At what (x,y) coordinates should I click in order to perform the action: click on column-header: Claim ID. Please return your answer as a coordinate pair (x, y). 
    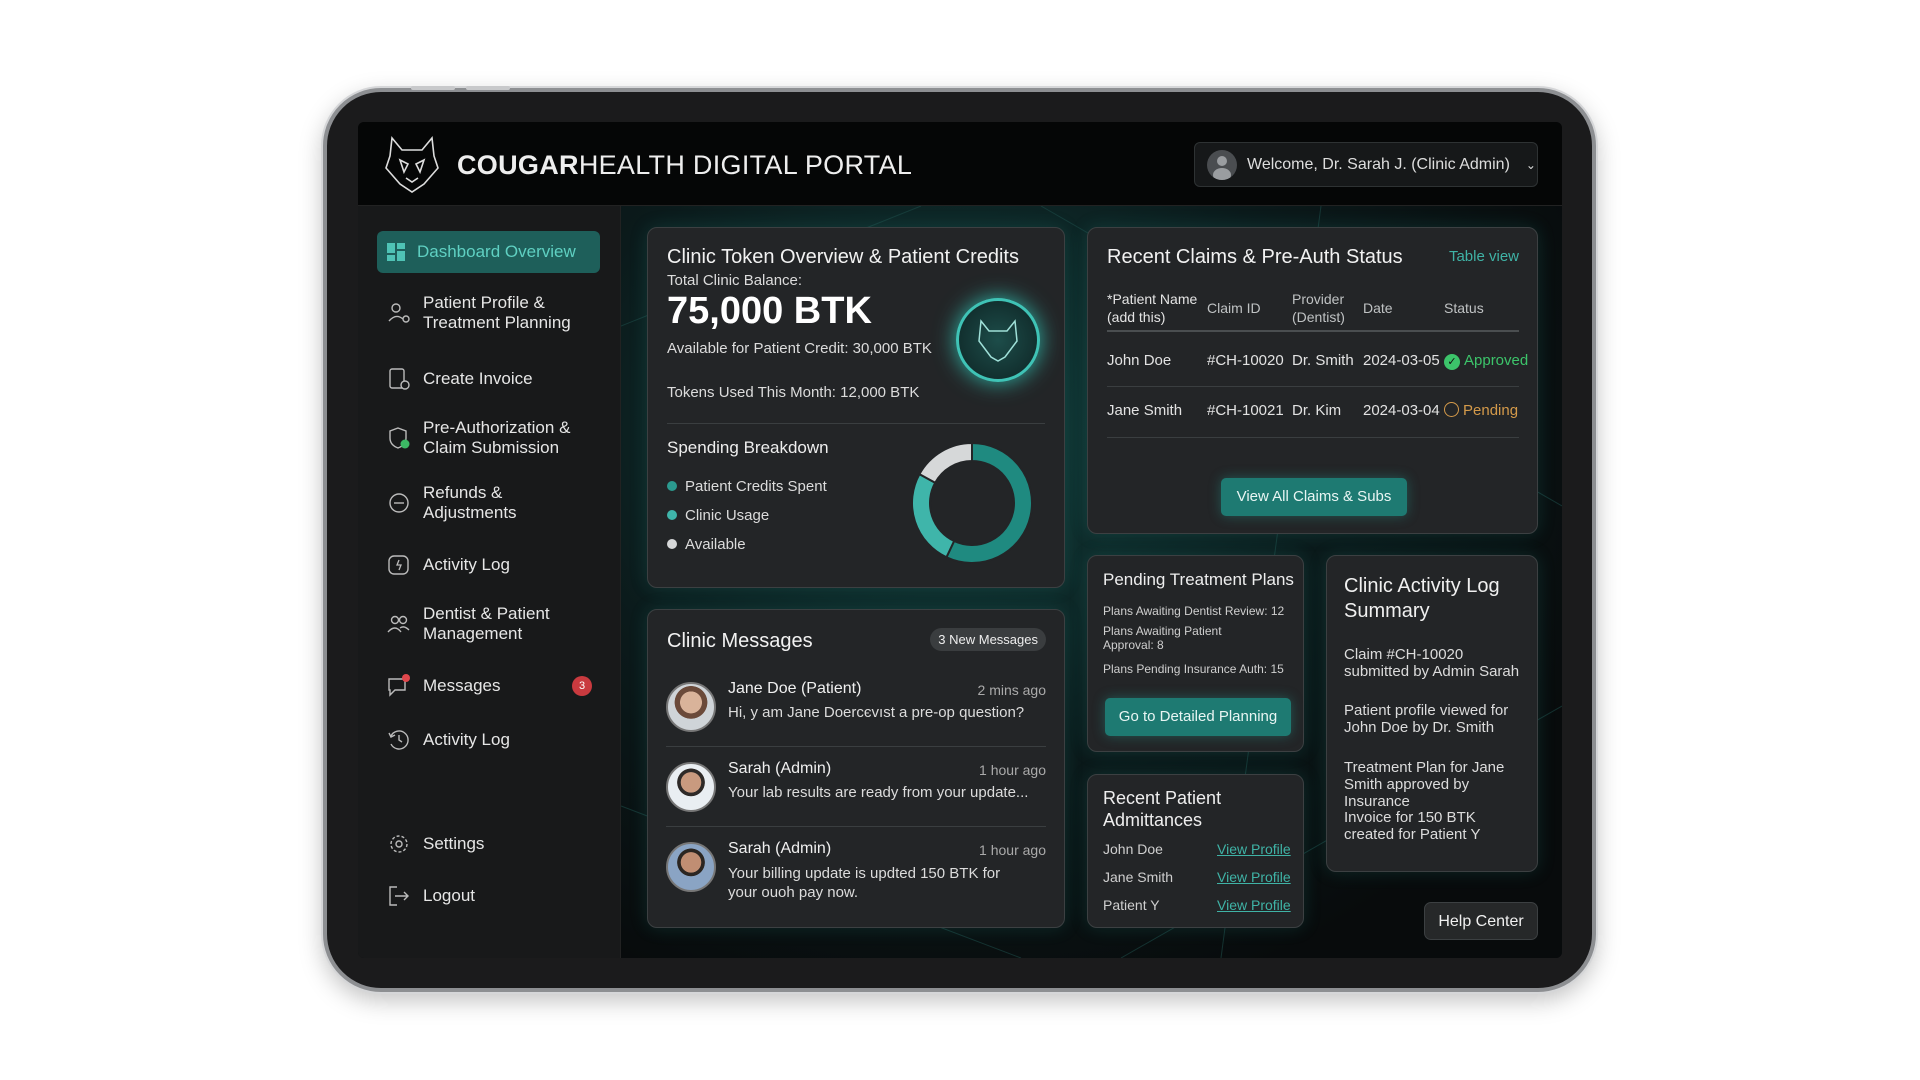
    Looking at the image, I should click on (1234, 308).